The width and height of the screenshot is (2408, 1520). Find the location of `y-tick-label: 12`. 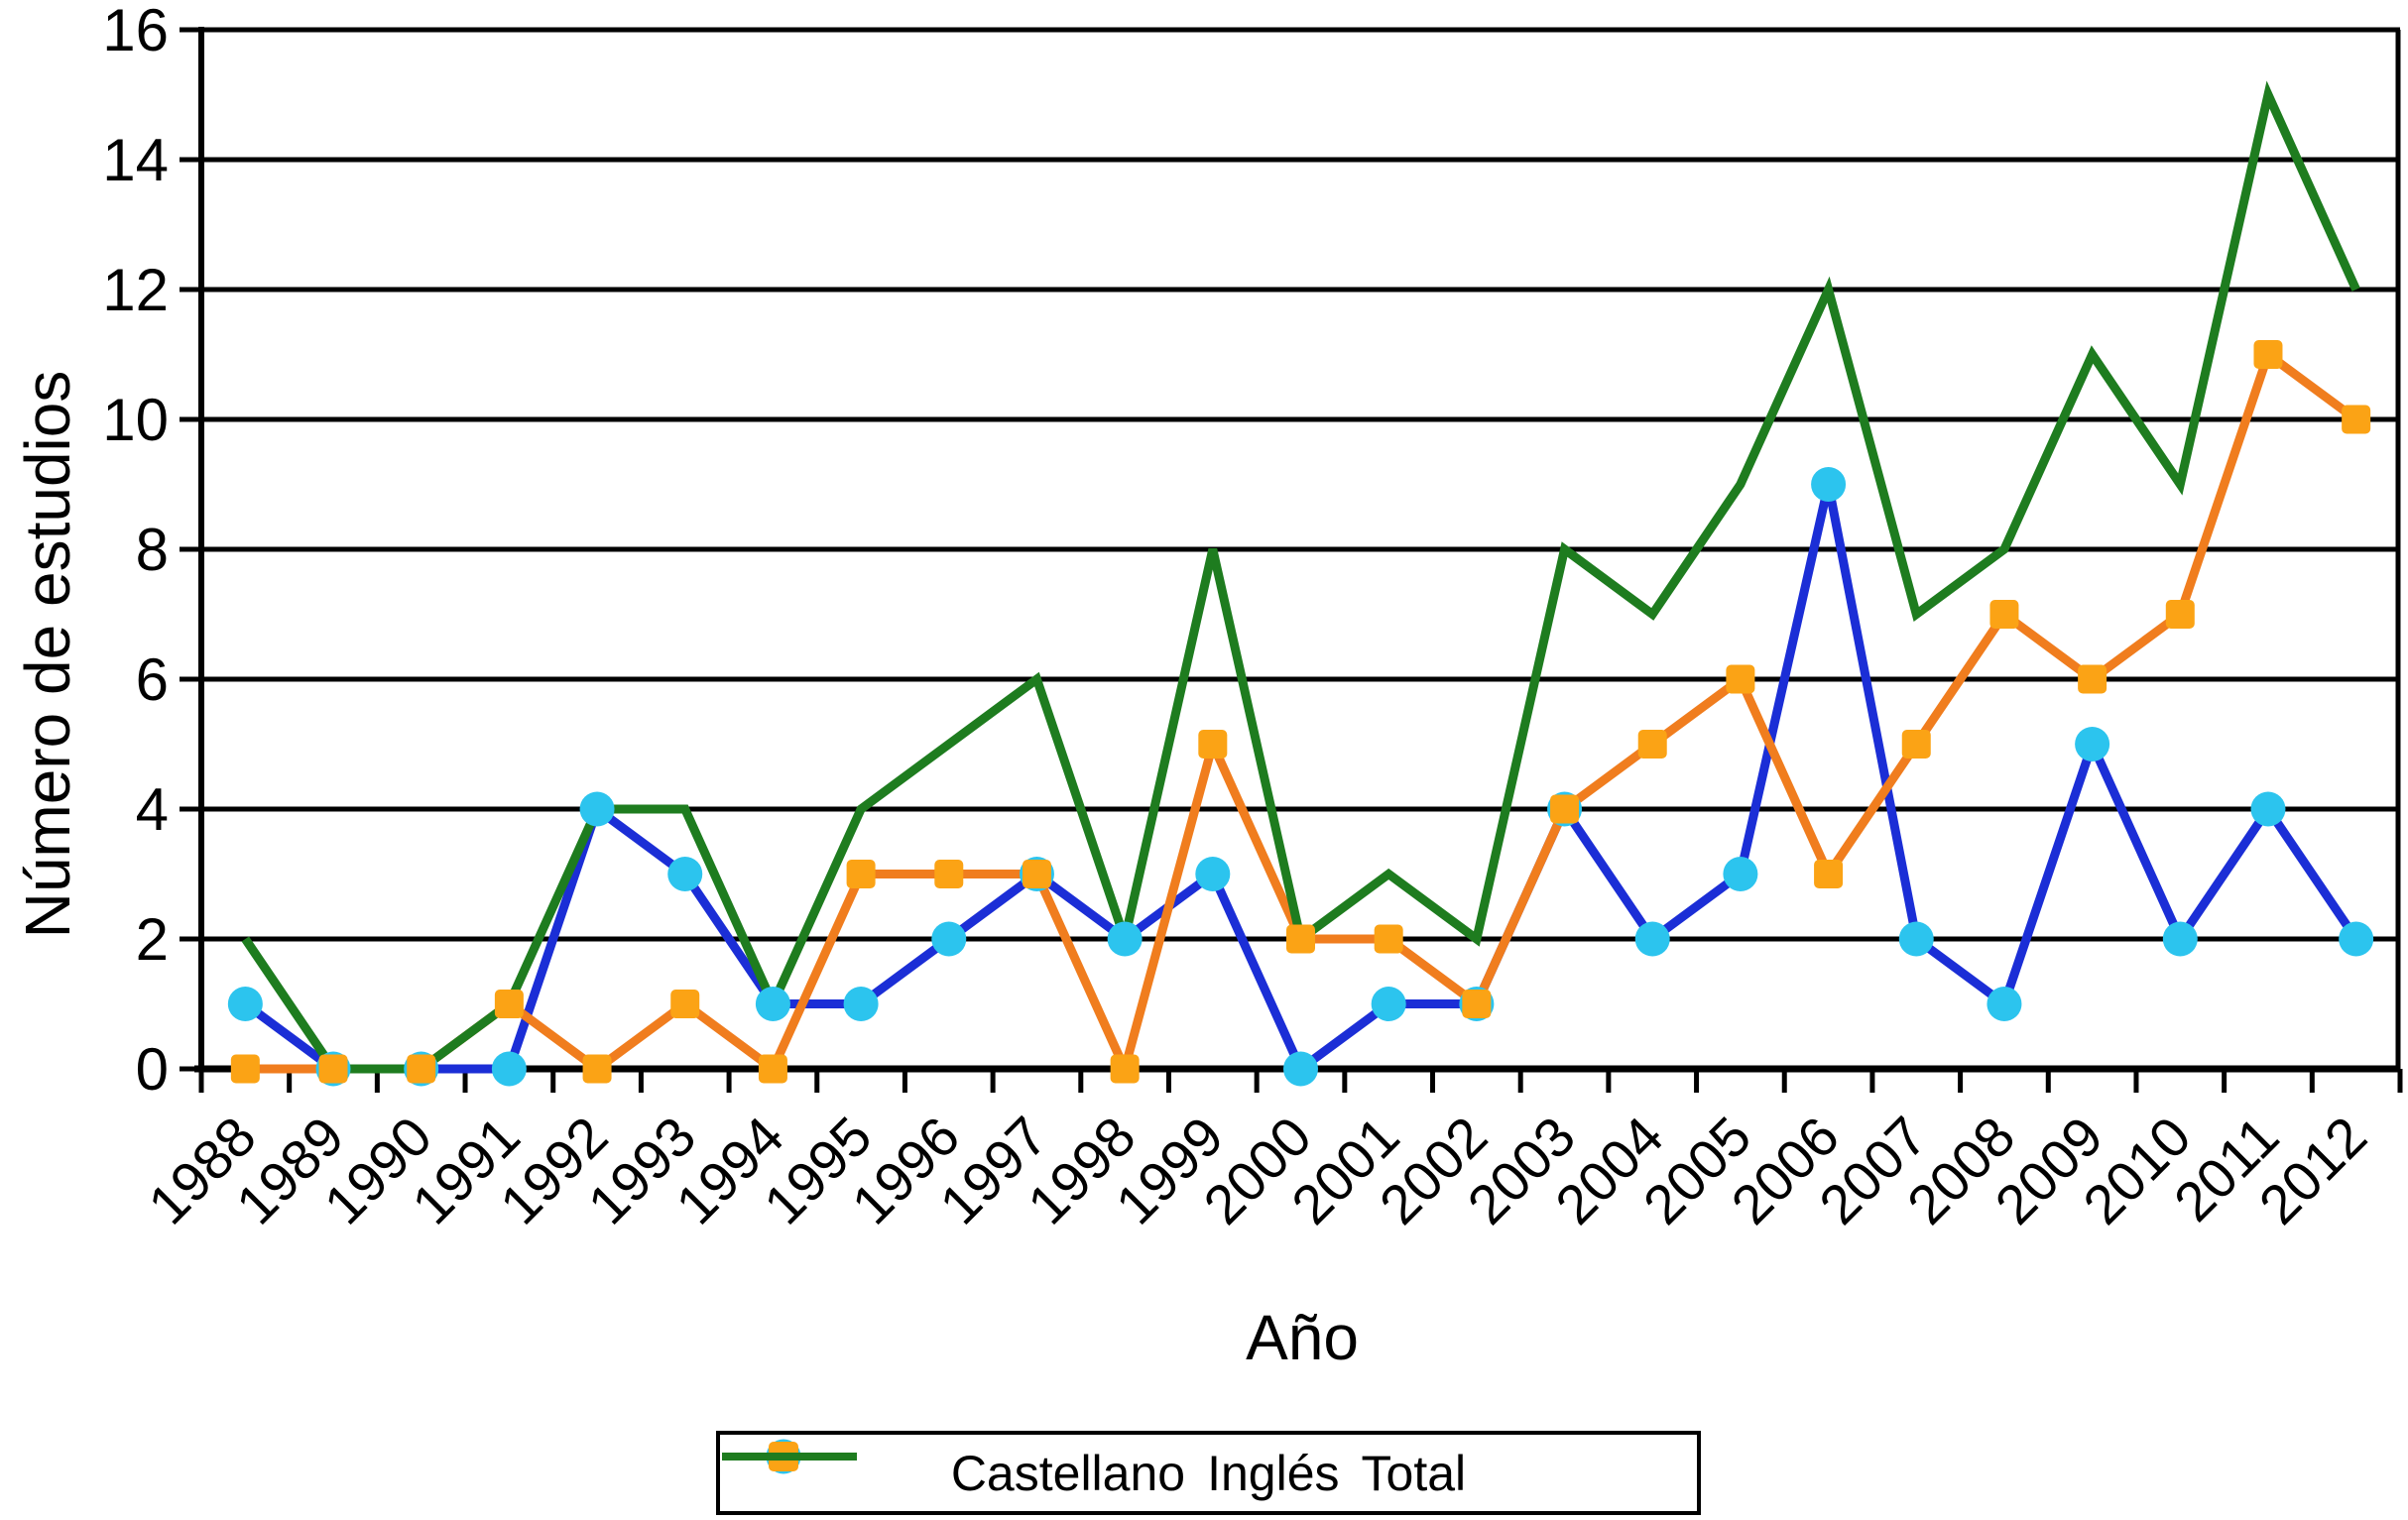

y-tick-label: 12 is located at coordinates (136, 290).